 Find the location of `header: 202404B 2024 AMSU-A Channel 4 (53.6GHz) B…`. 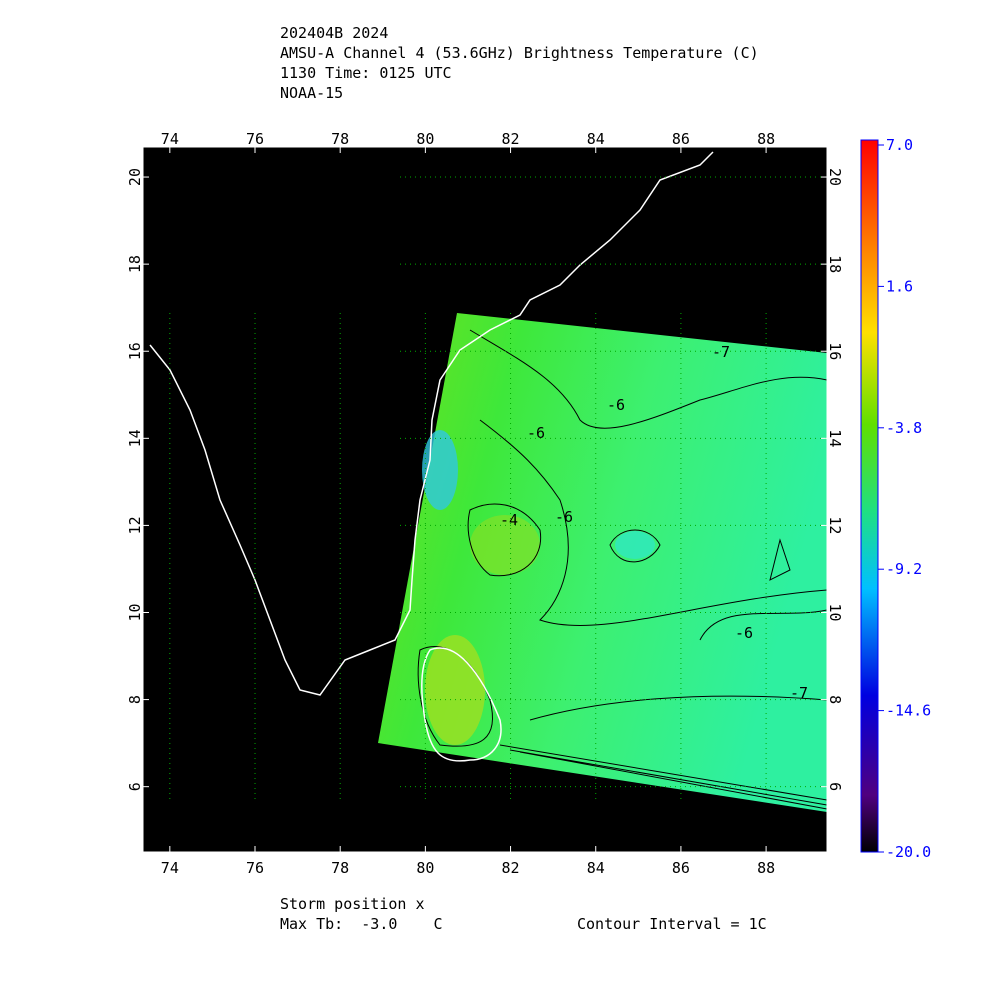

header: 202404B 2024 AMSU-A Channel 4 (53.6GHz) B… is located at coordinates (519, 63).